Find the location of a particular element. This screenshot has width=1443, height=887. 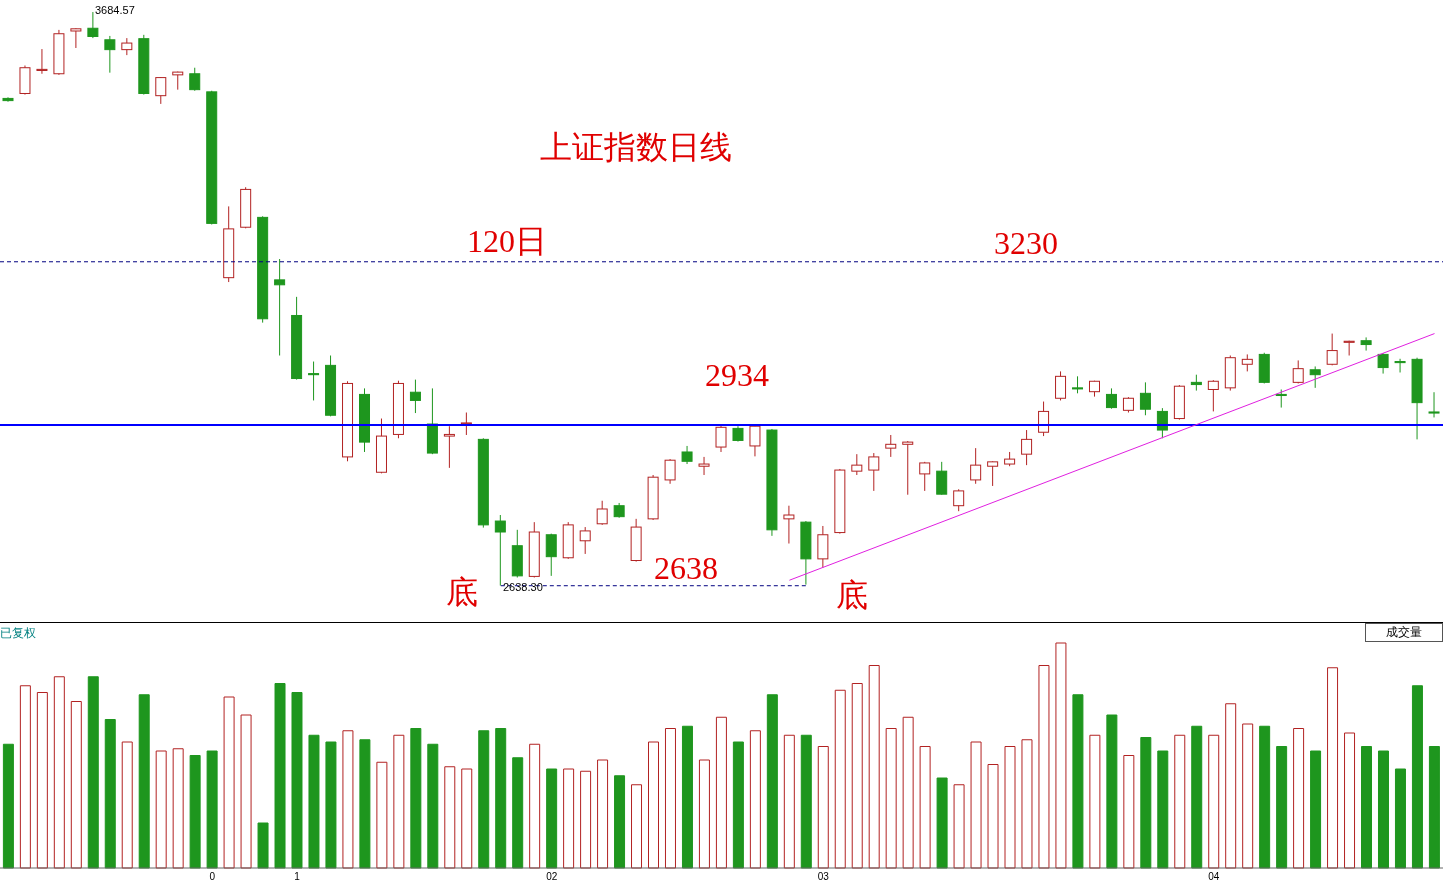

annotation: 120日 is located at coordinates (507, 241).